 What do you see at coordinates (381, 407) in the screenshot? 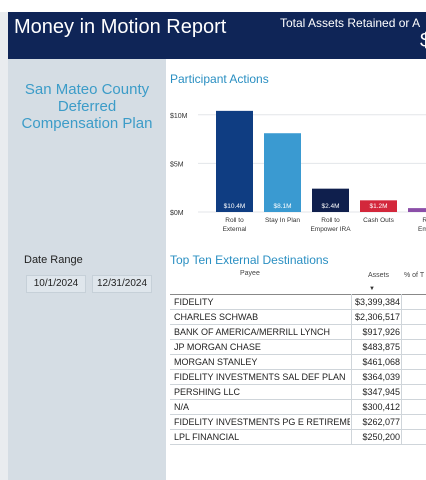
I see `assets-cell: $300,412` at bounding box center [381, 407].